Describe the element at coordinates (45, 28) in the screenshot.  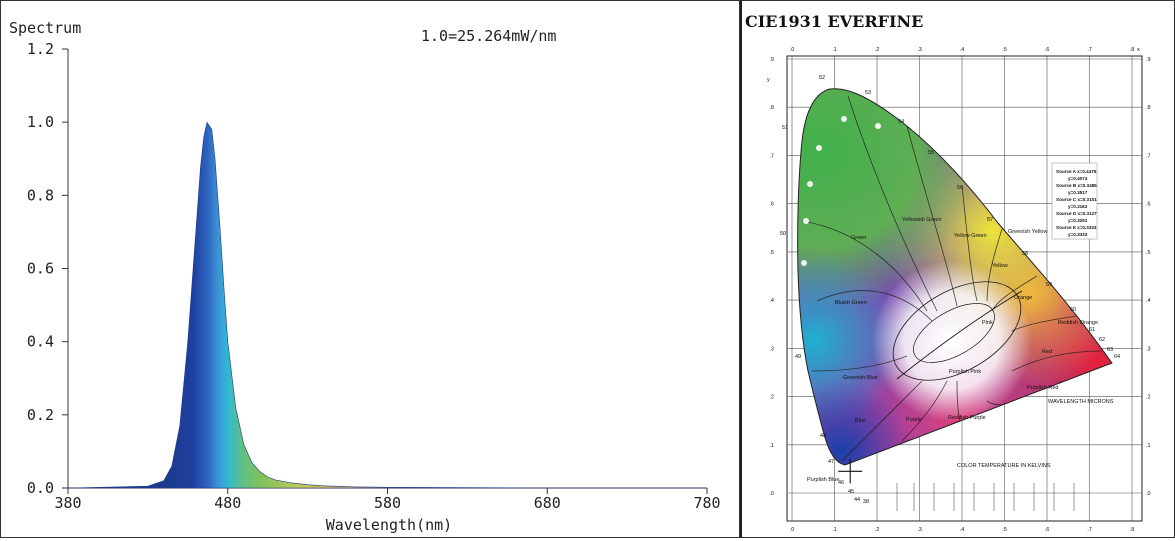
I see `chart-title: Spectrum` at that location.